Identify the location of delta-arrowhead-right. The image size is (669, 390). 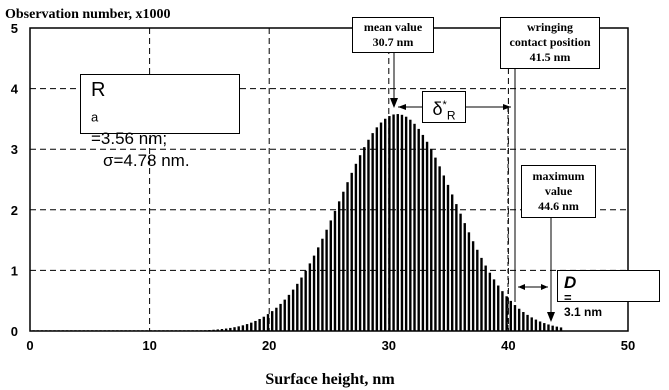
(507, 107).